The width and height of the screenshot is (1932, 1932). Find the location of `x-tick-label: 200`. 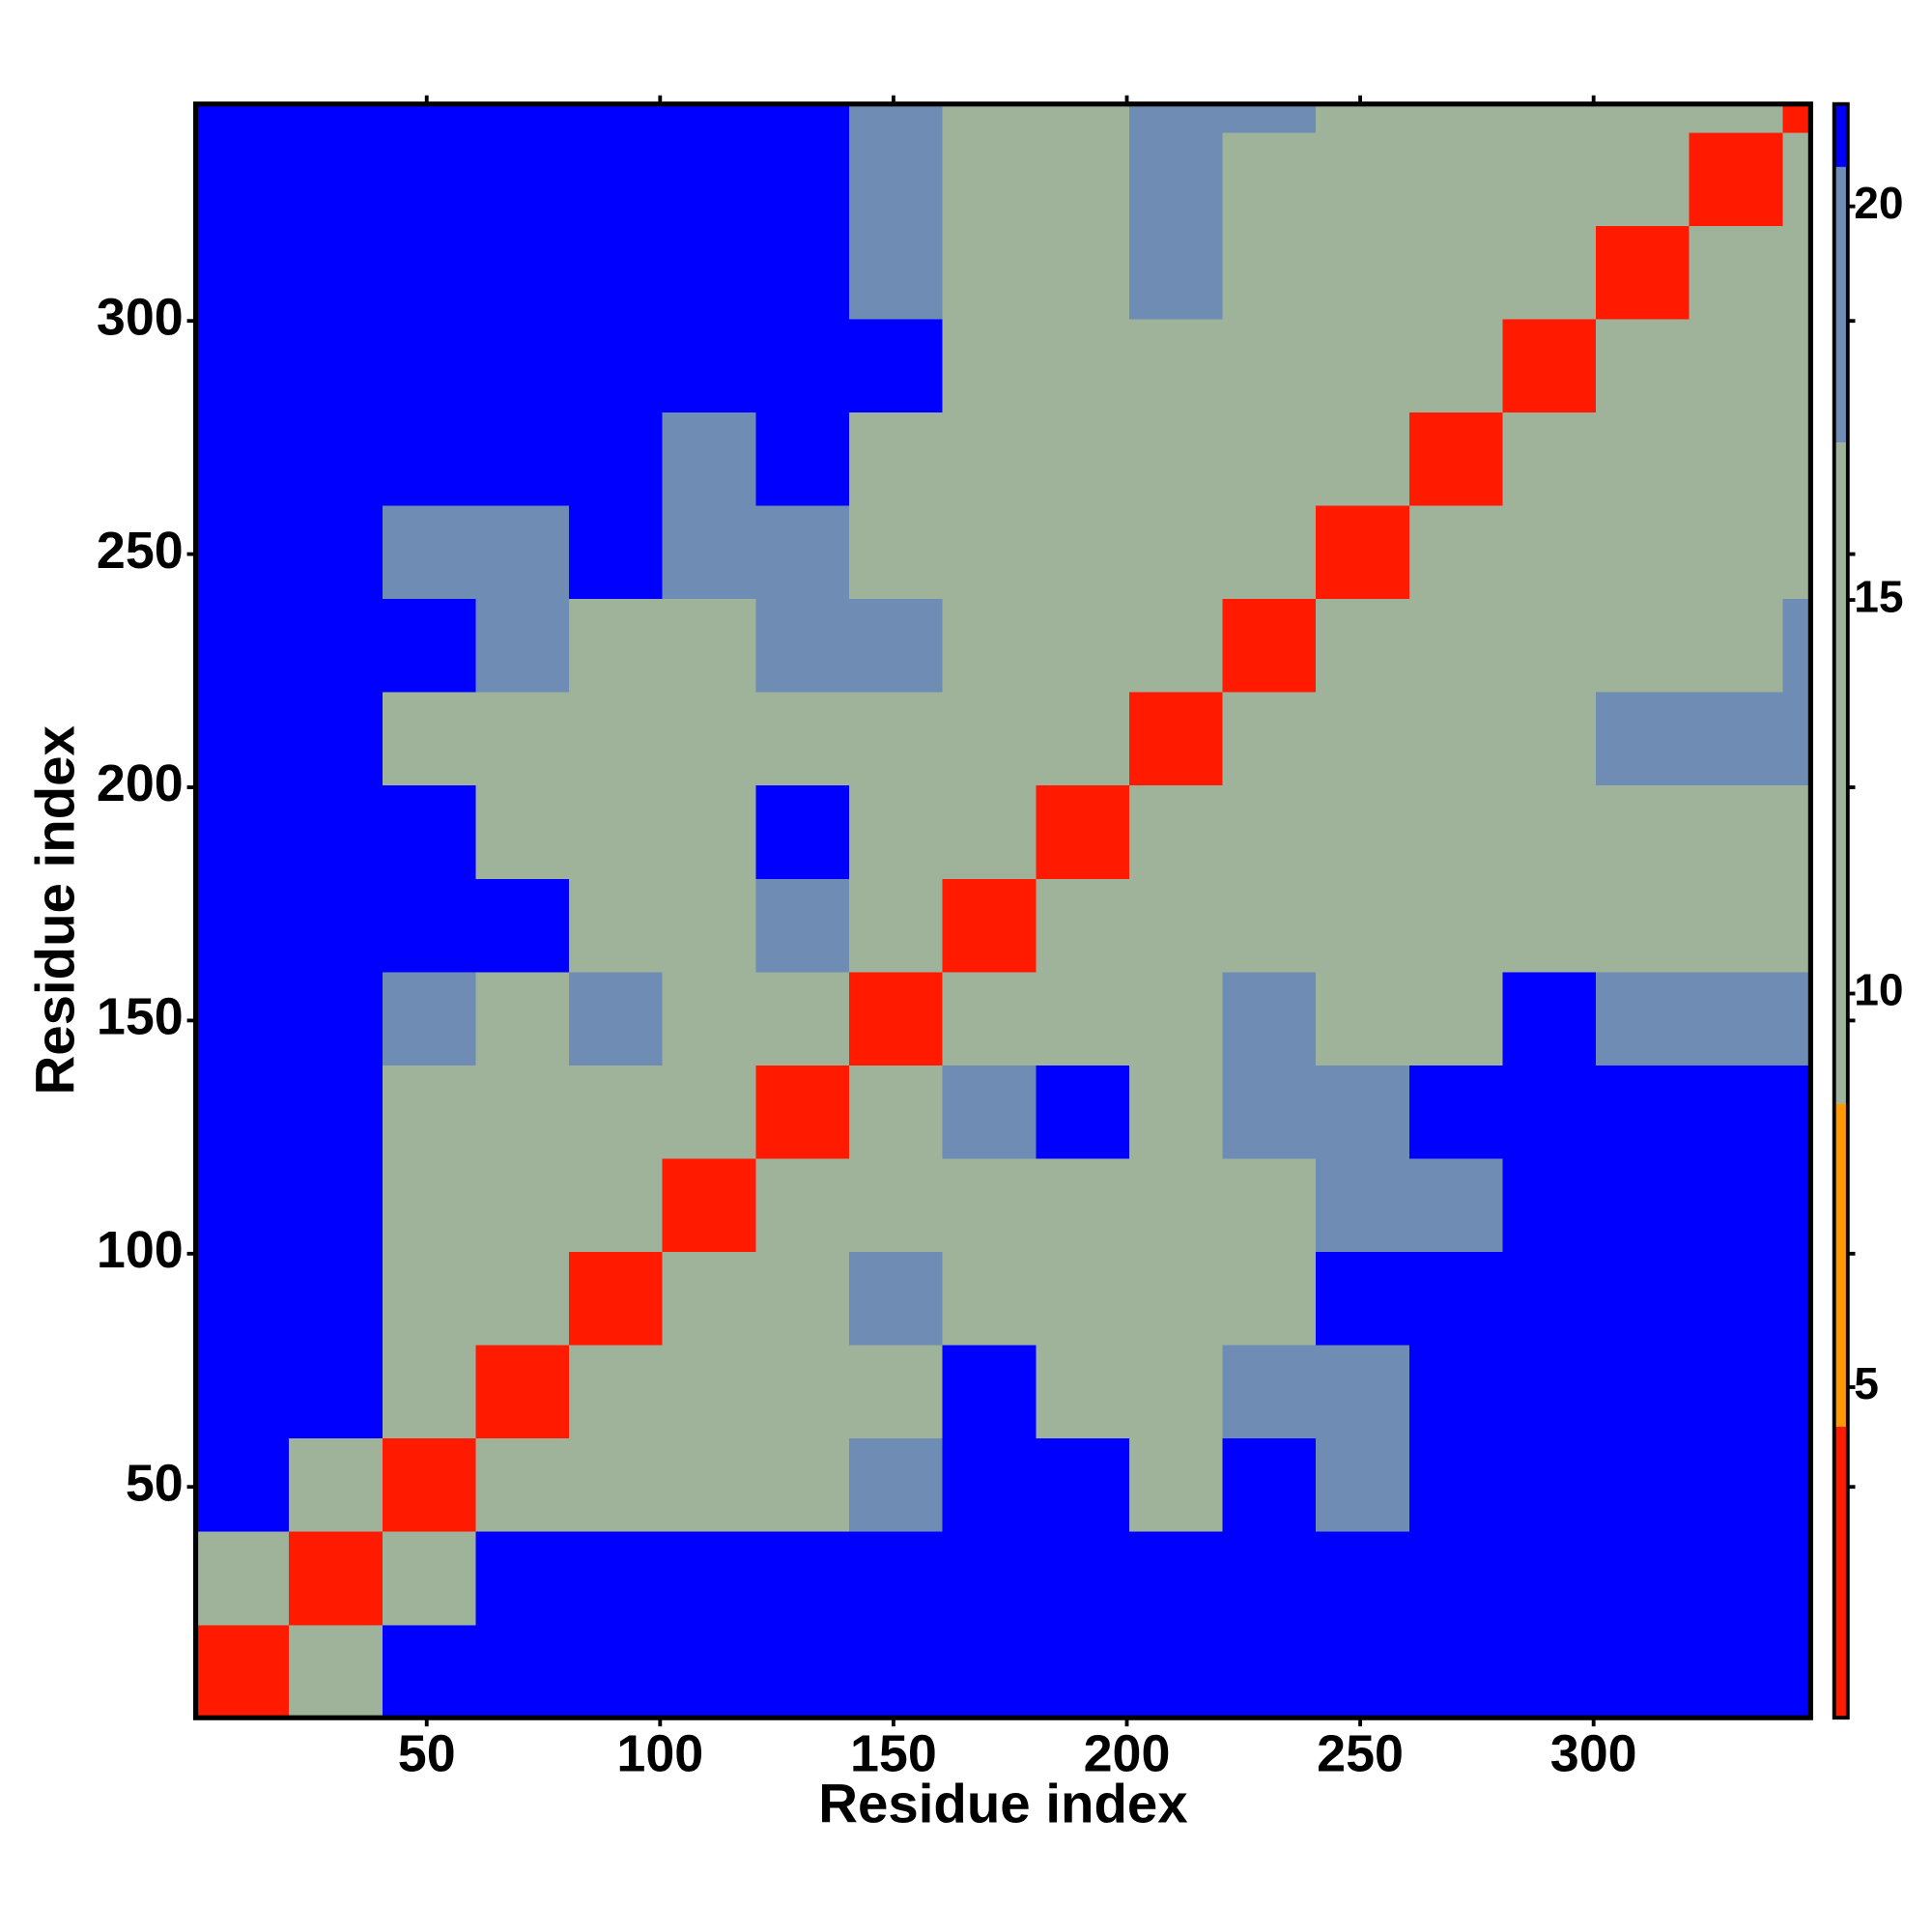

x-tick-label: 200 is located at coordinates (1127, 1753).